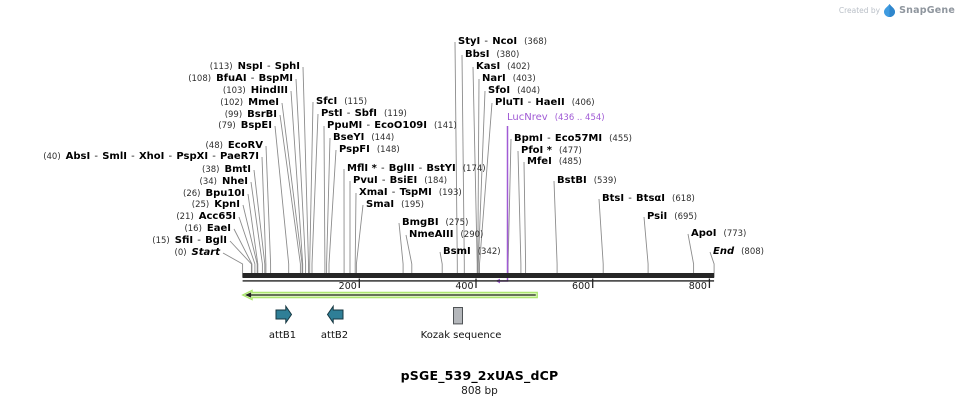  What do you see at coordinates (502, 41) in the screenshot?
I see `enzyme-label-styi: StyI - NcoI (368)` at bounding box center [502, 41].